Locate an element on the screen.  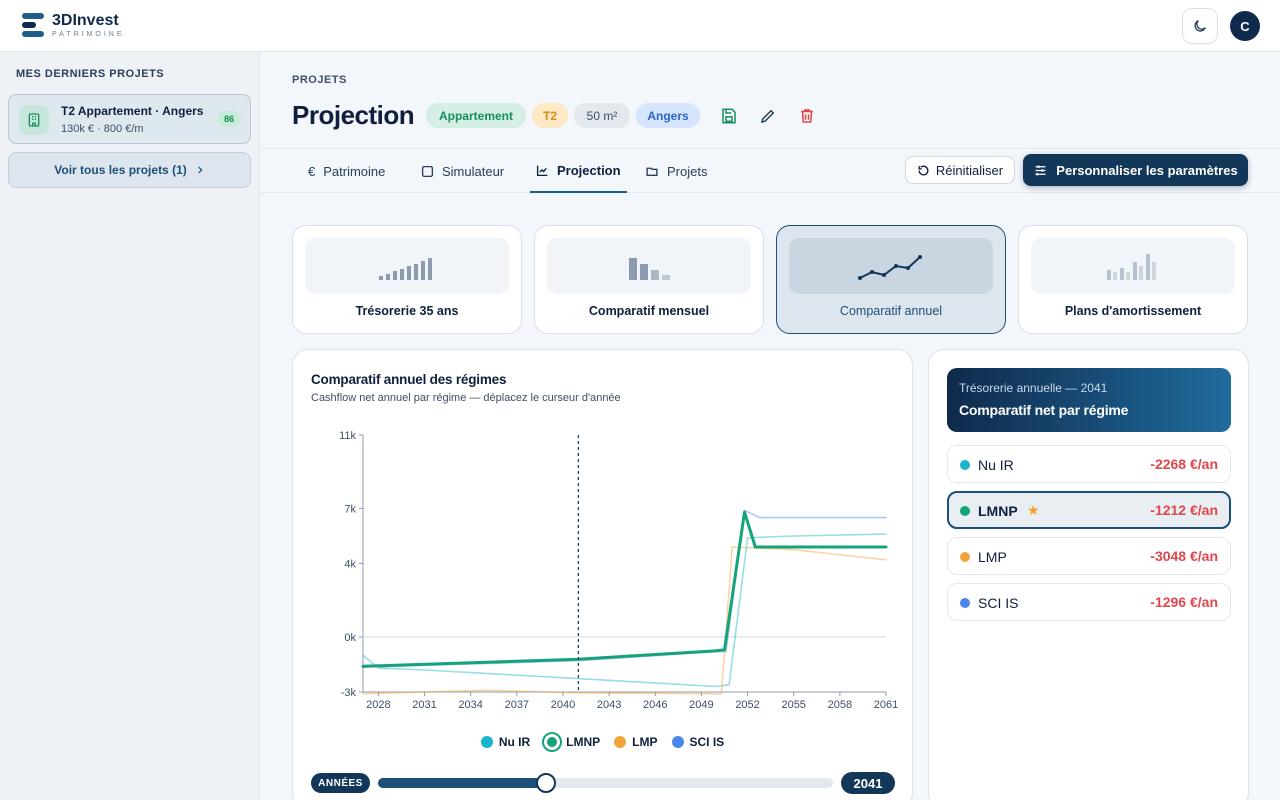
view-card-label: Plans d'amortissement is located at coordinates (1133, 311).